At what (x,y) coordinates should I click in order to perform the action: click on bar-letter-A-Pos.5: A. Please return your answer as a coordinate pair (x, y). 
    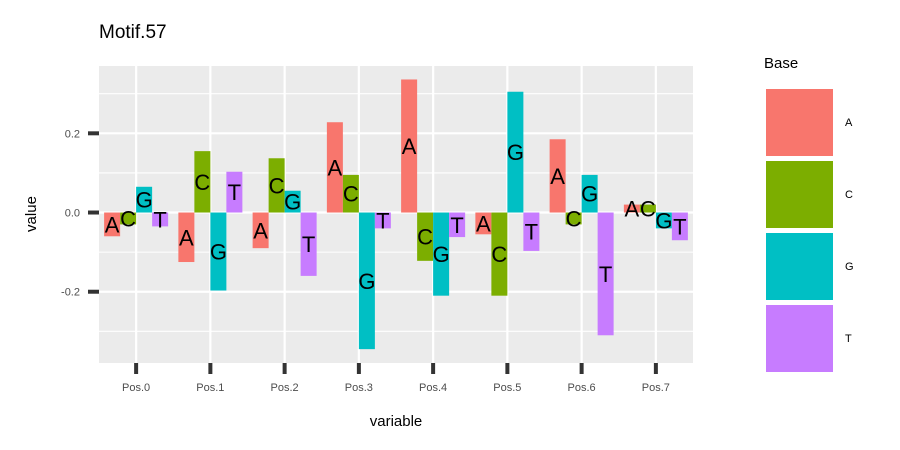
    Looking at the image, I should click on (483, 223).